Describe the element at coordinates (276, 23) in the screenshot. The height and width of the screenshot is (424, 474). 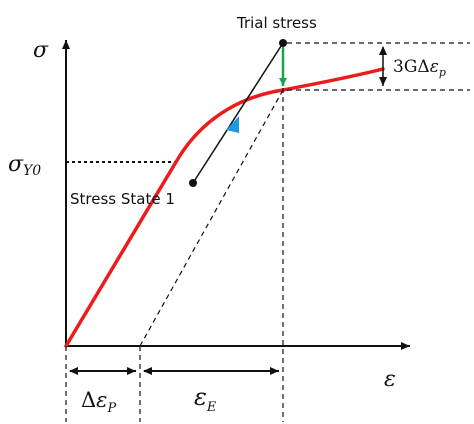
I see `trial-stress-label: Trial stress` at that location.